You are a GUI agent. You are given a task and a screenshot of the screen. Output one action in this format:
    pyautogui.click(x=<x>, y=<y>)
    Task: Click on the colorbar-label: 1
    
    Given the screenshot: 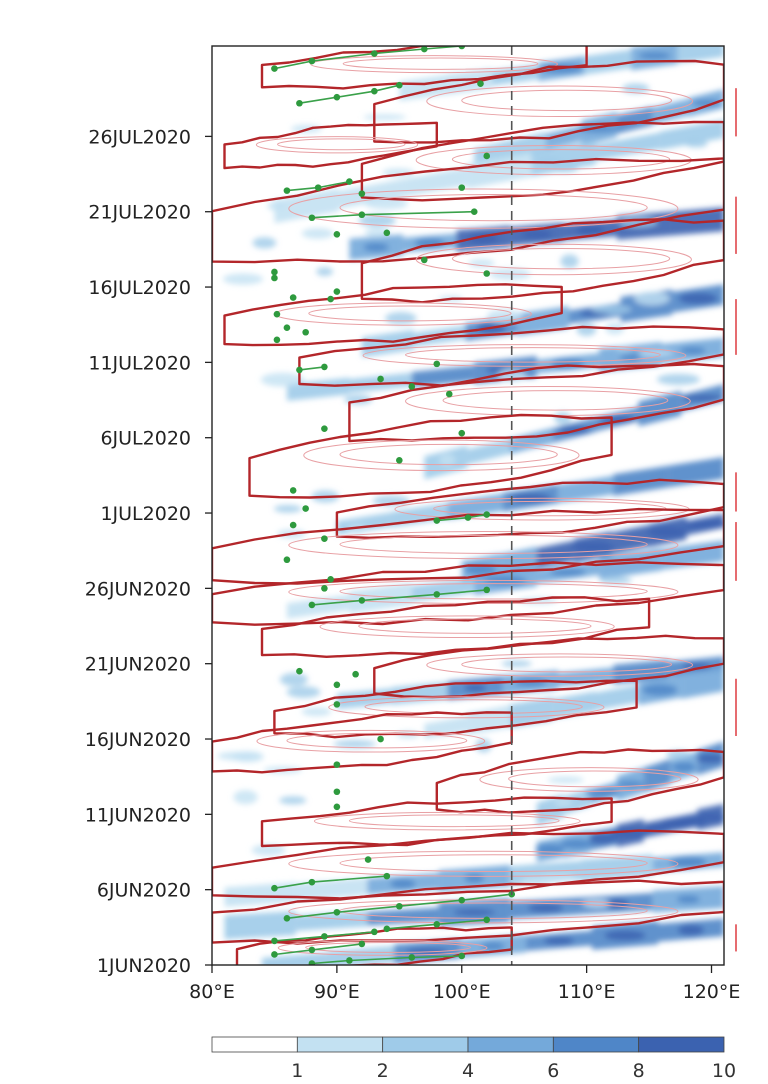 What is the action you would take?
    pyautogui.click(x=297, y=1071)
    